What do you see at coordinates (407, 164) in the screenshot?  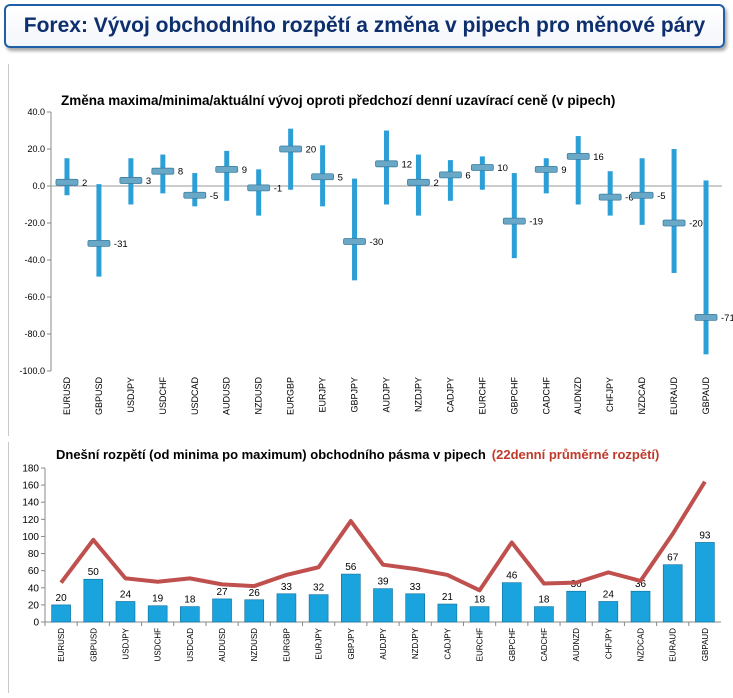 I see `current-label: 12` at bounding box center [407, 164].